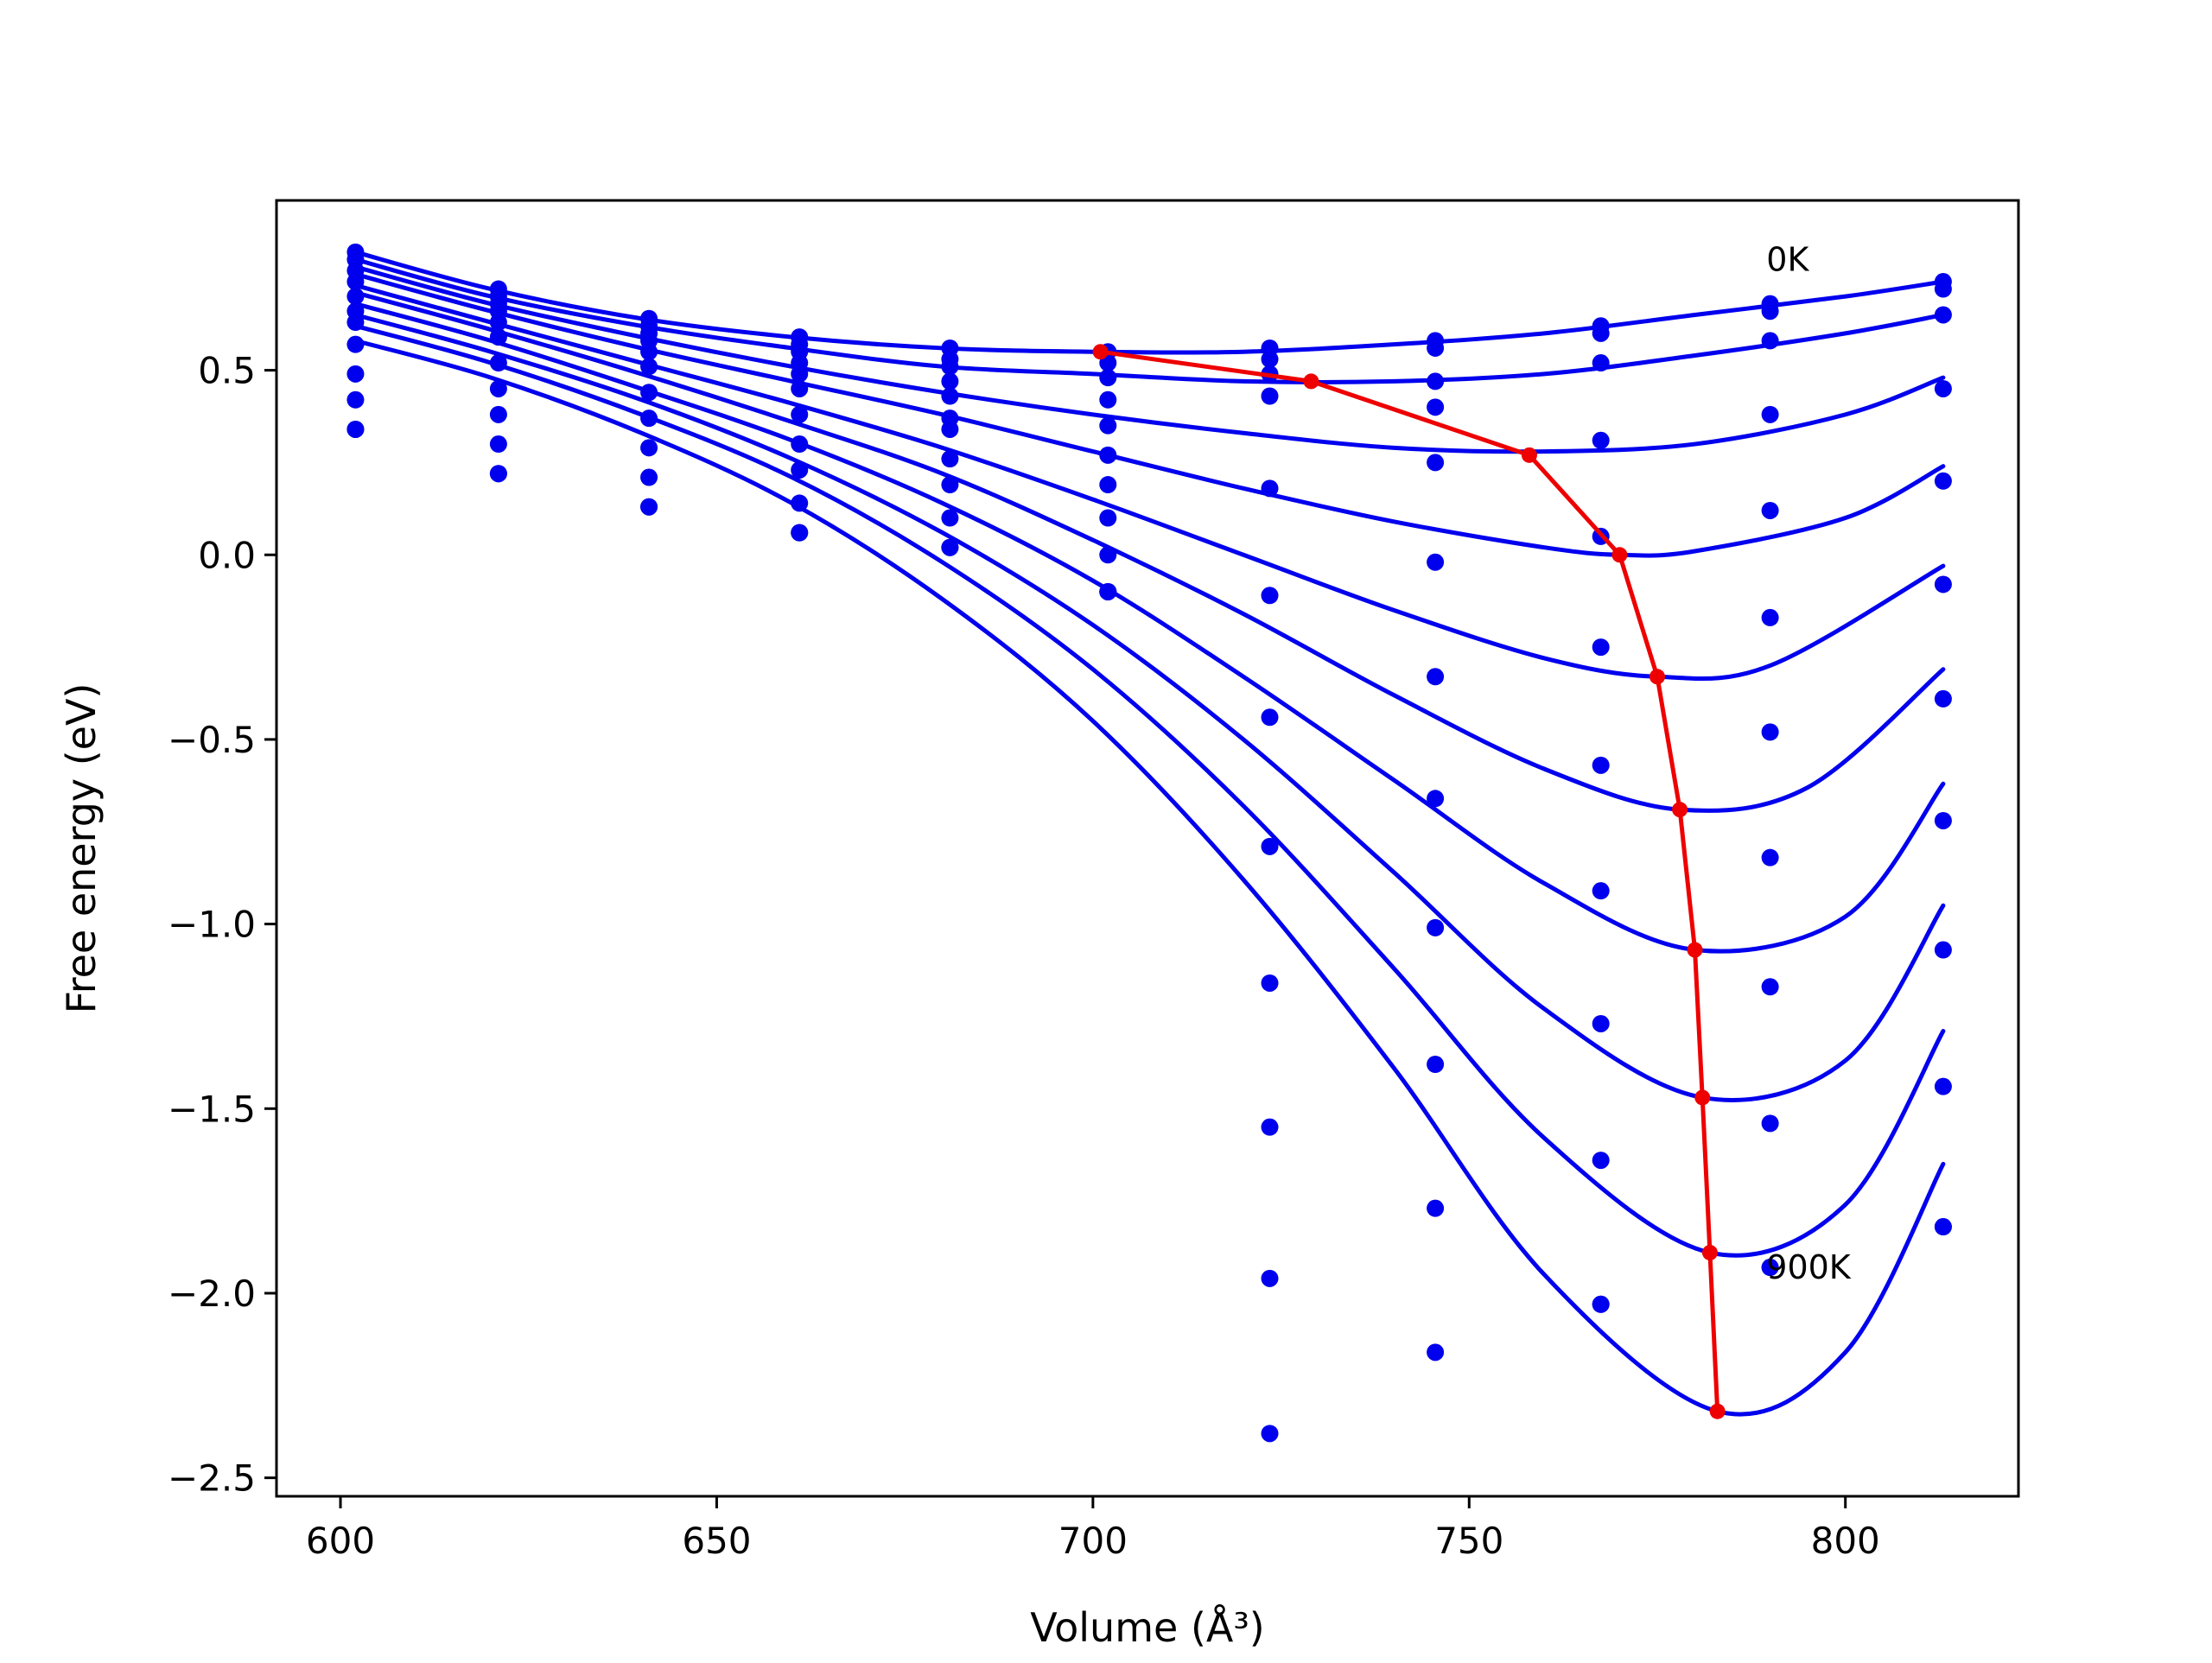  I want to click on x-axis-label: Volume (Å³), so click(1147, 1628).